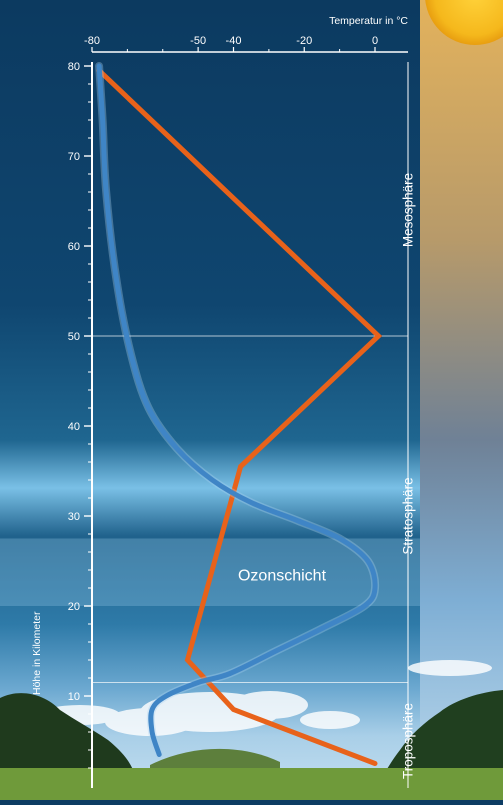 This screenshot has height=805, width=503. What do you see at coordinates (375, 41) in the screenshot?
I see `x-tick-label: 0` at bounding box center [375, 41].